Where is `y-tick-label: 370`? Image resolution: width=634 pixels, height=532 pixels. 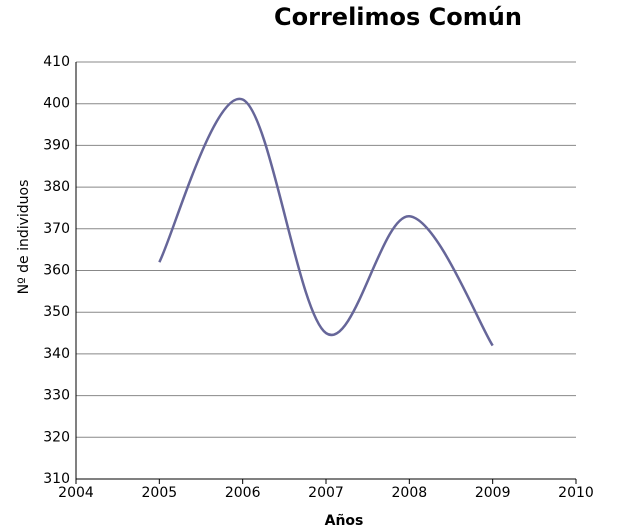 y-tick-label: 370 is located at coordinates (56, 229).